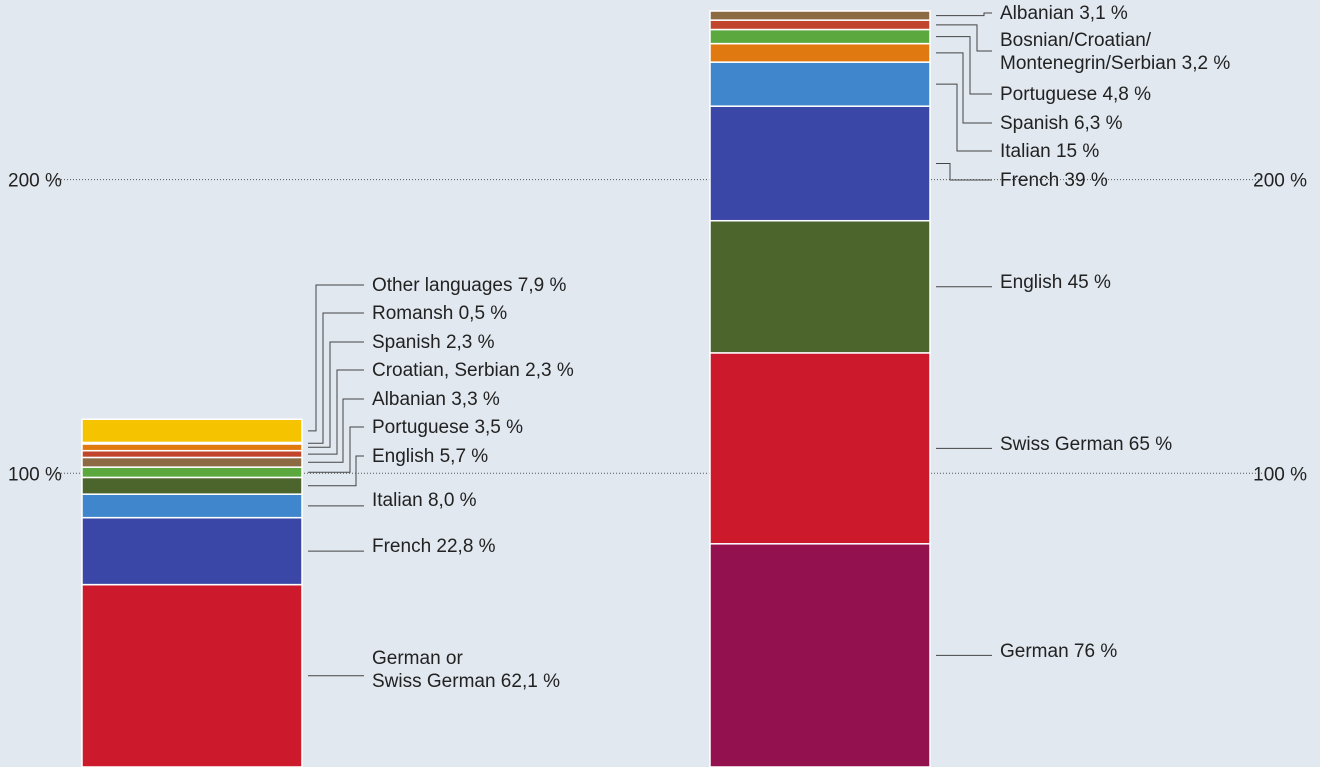 The width and height of the screenshot is (1320, 767). I want to click on segment-label: Portuguese 4,8 %, so click(1075, 94).